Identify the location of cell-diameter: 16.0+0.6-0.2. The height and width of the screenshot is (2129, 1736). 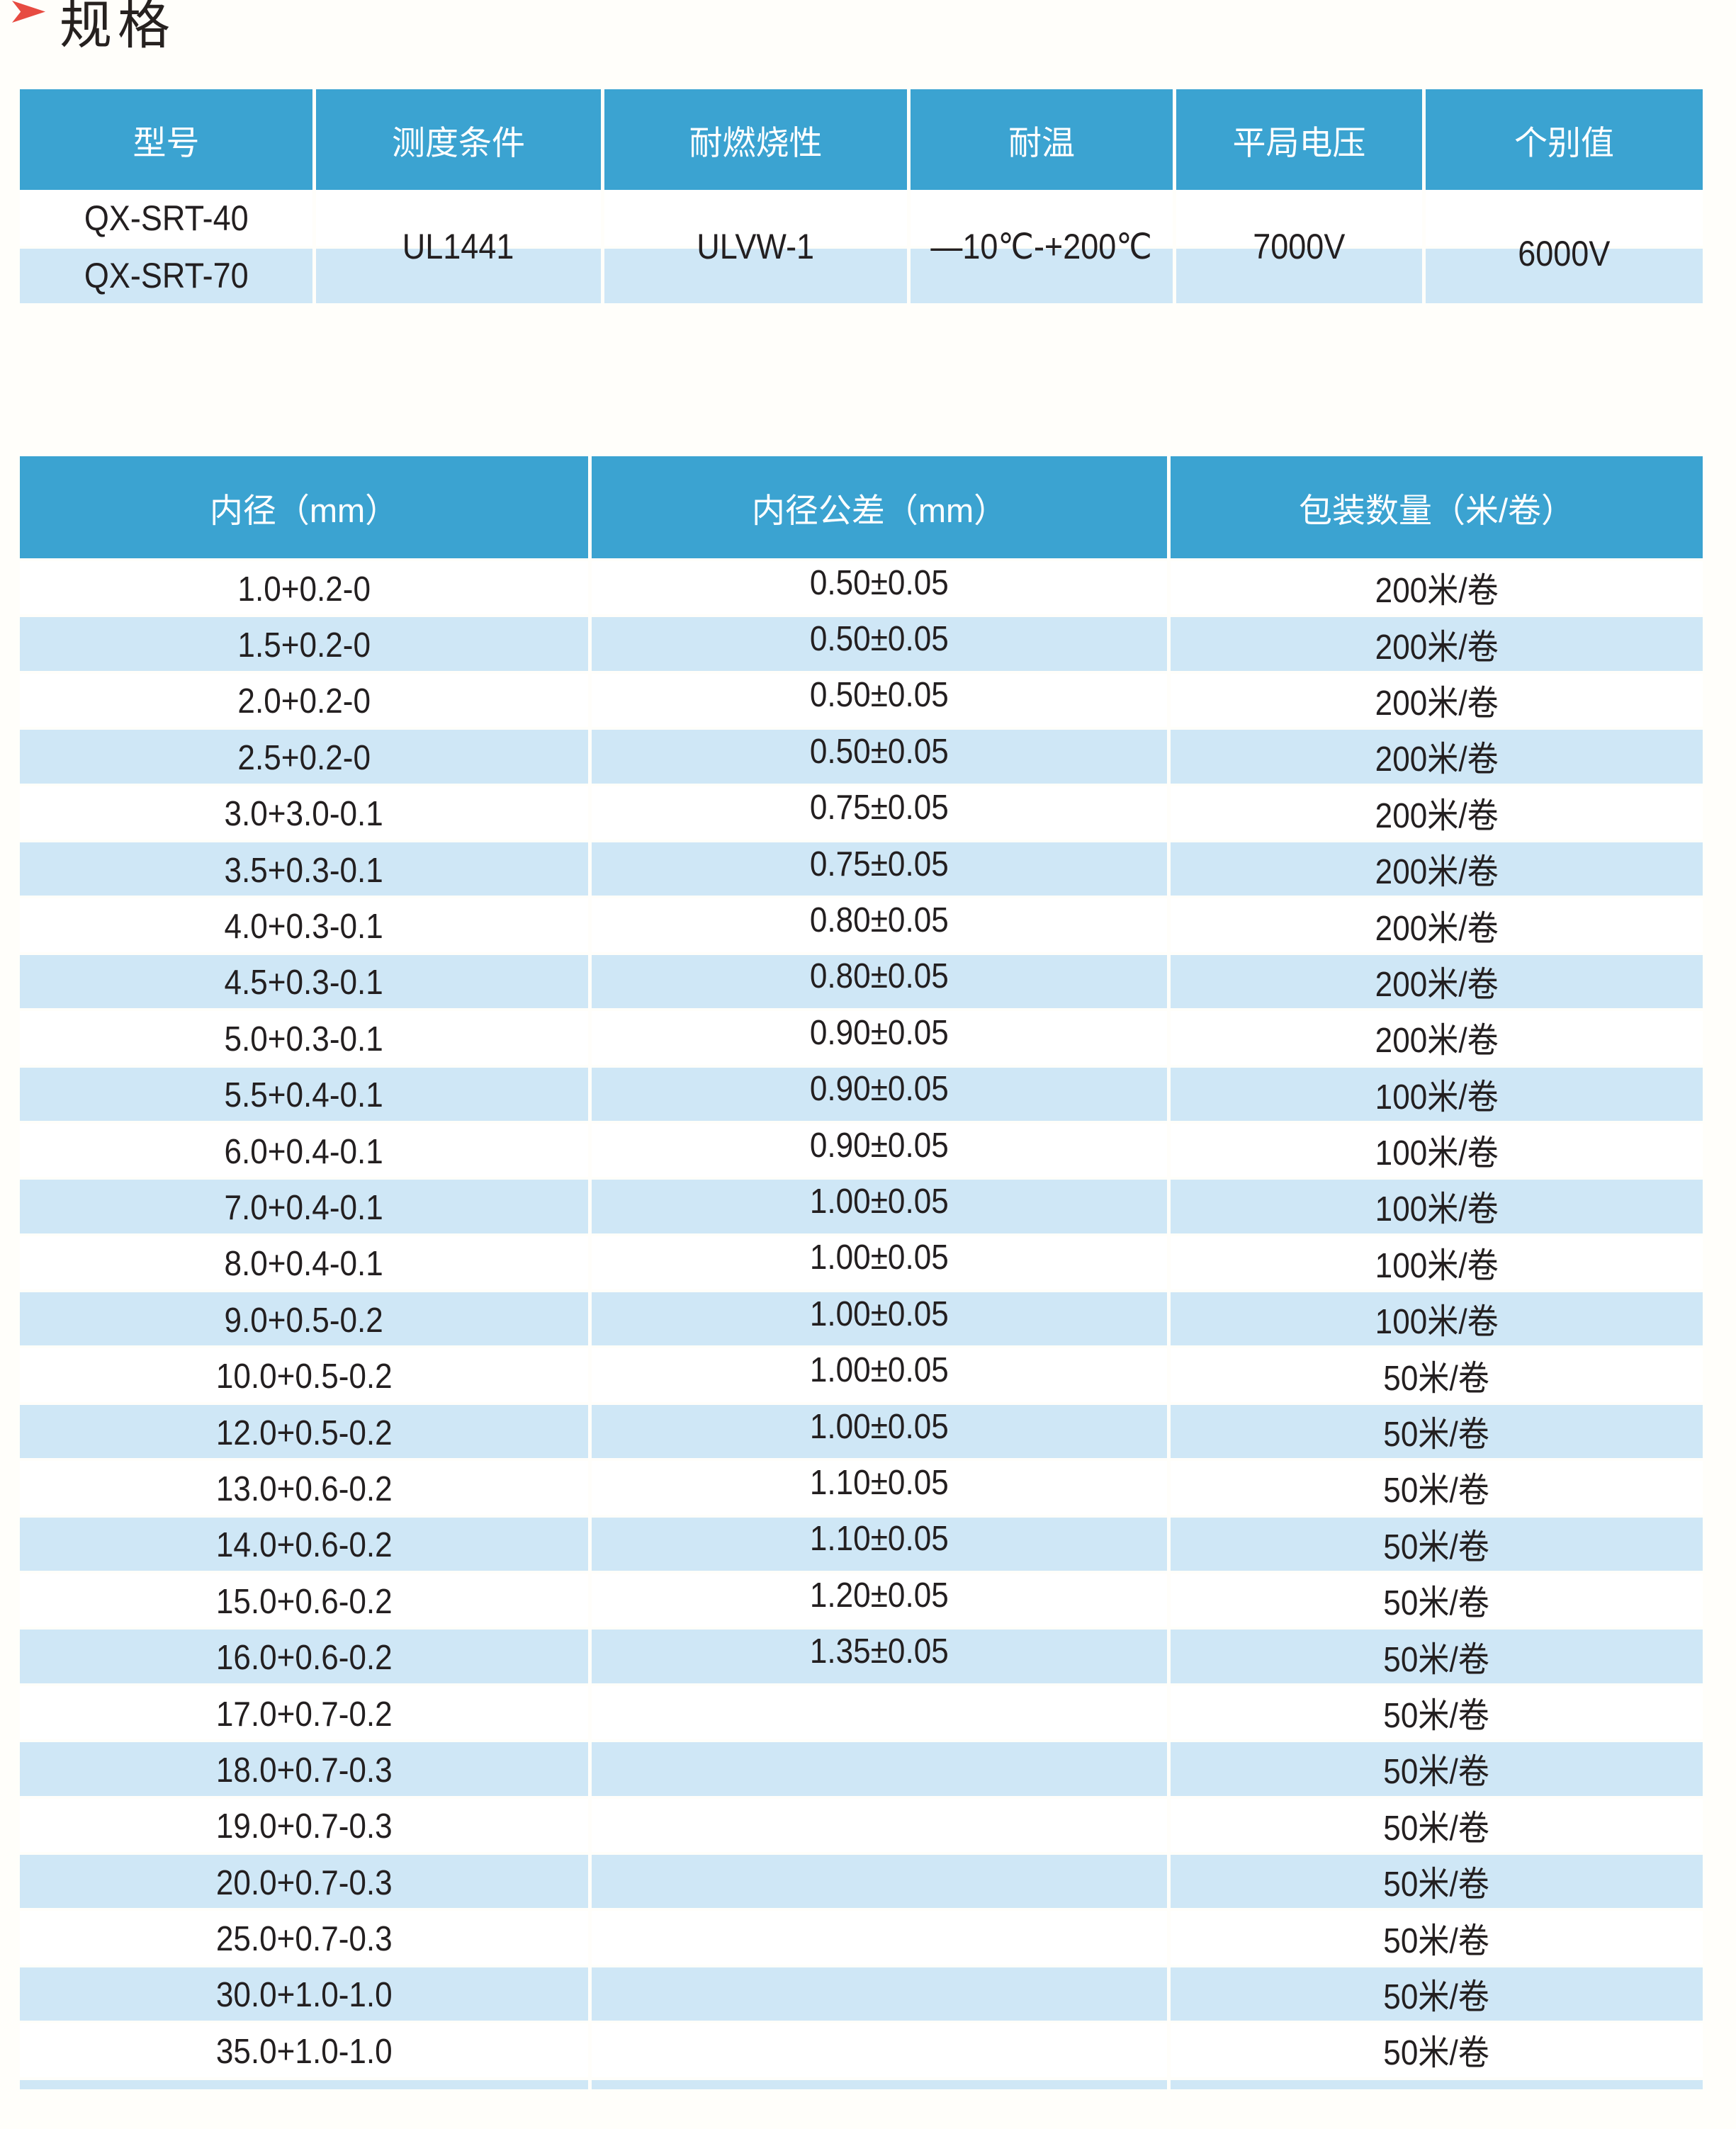
(304, 1657).